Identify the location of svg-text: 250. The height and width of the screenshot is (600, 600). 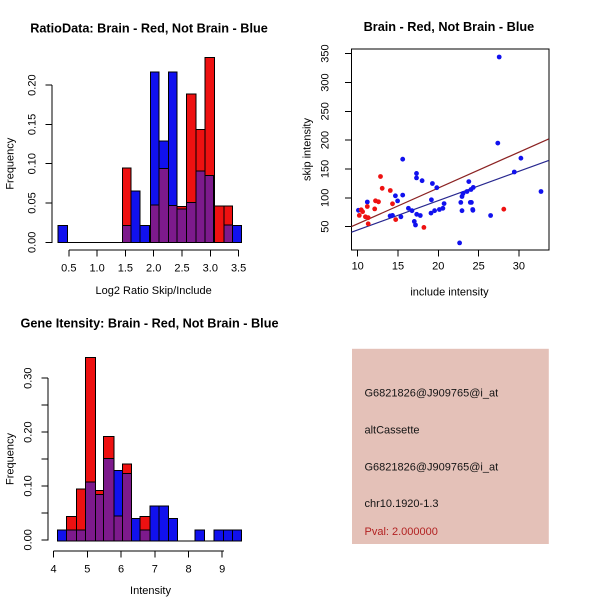
(326, 111).